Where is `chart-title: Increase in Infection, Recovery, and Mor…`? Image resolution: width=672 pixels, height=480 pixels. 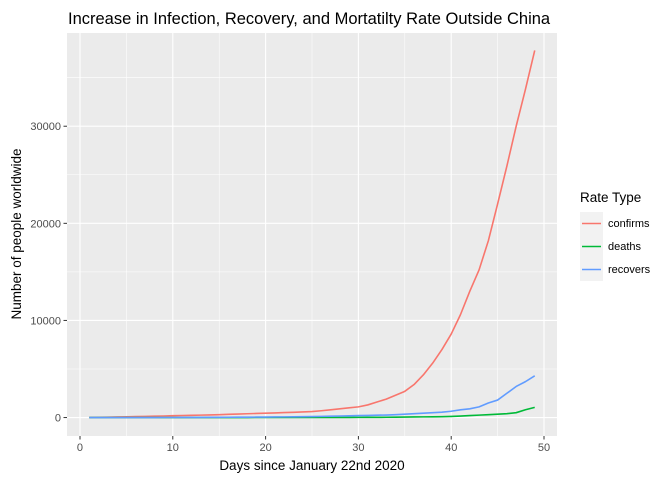 chart-title: Increase in Infection, Recovery, and Mor… is located at coordinates (309, 19).